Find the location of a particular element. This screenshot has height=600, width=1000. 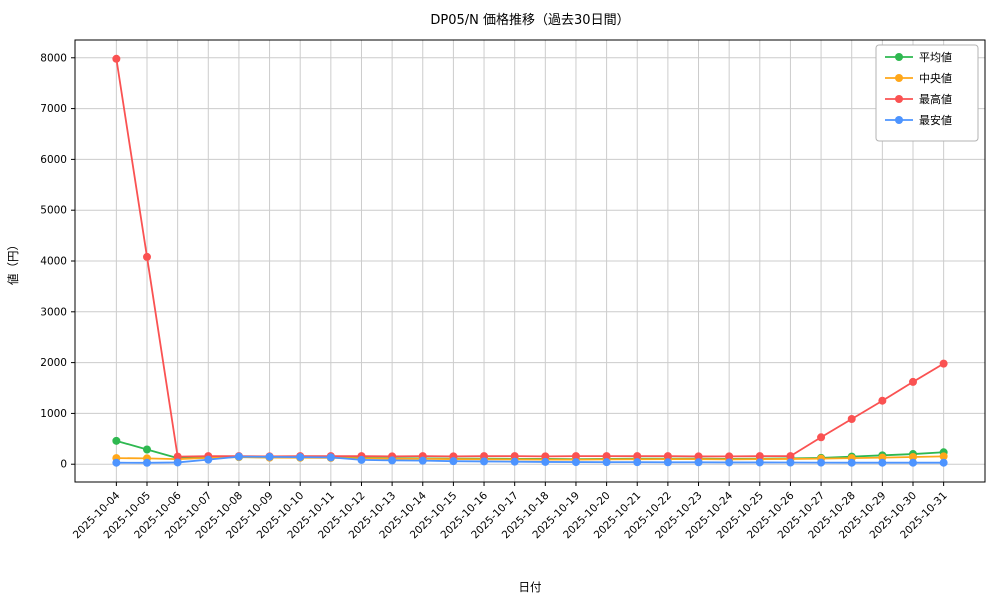

y-tick-label: 6000 is located at coordinates (53, 160).